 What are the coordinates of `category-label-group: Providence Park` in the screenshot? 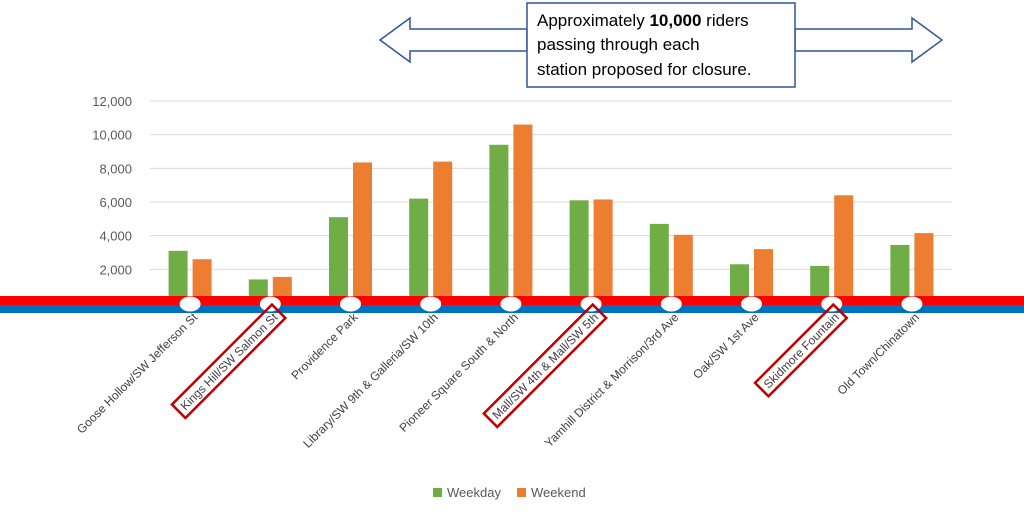 It's located at (324, 346).